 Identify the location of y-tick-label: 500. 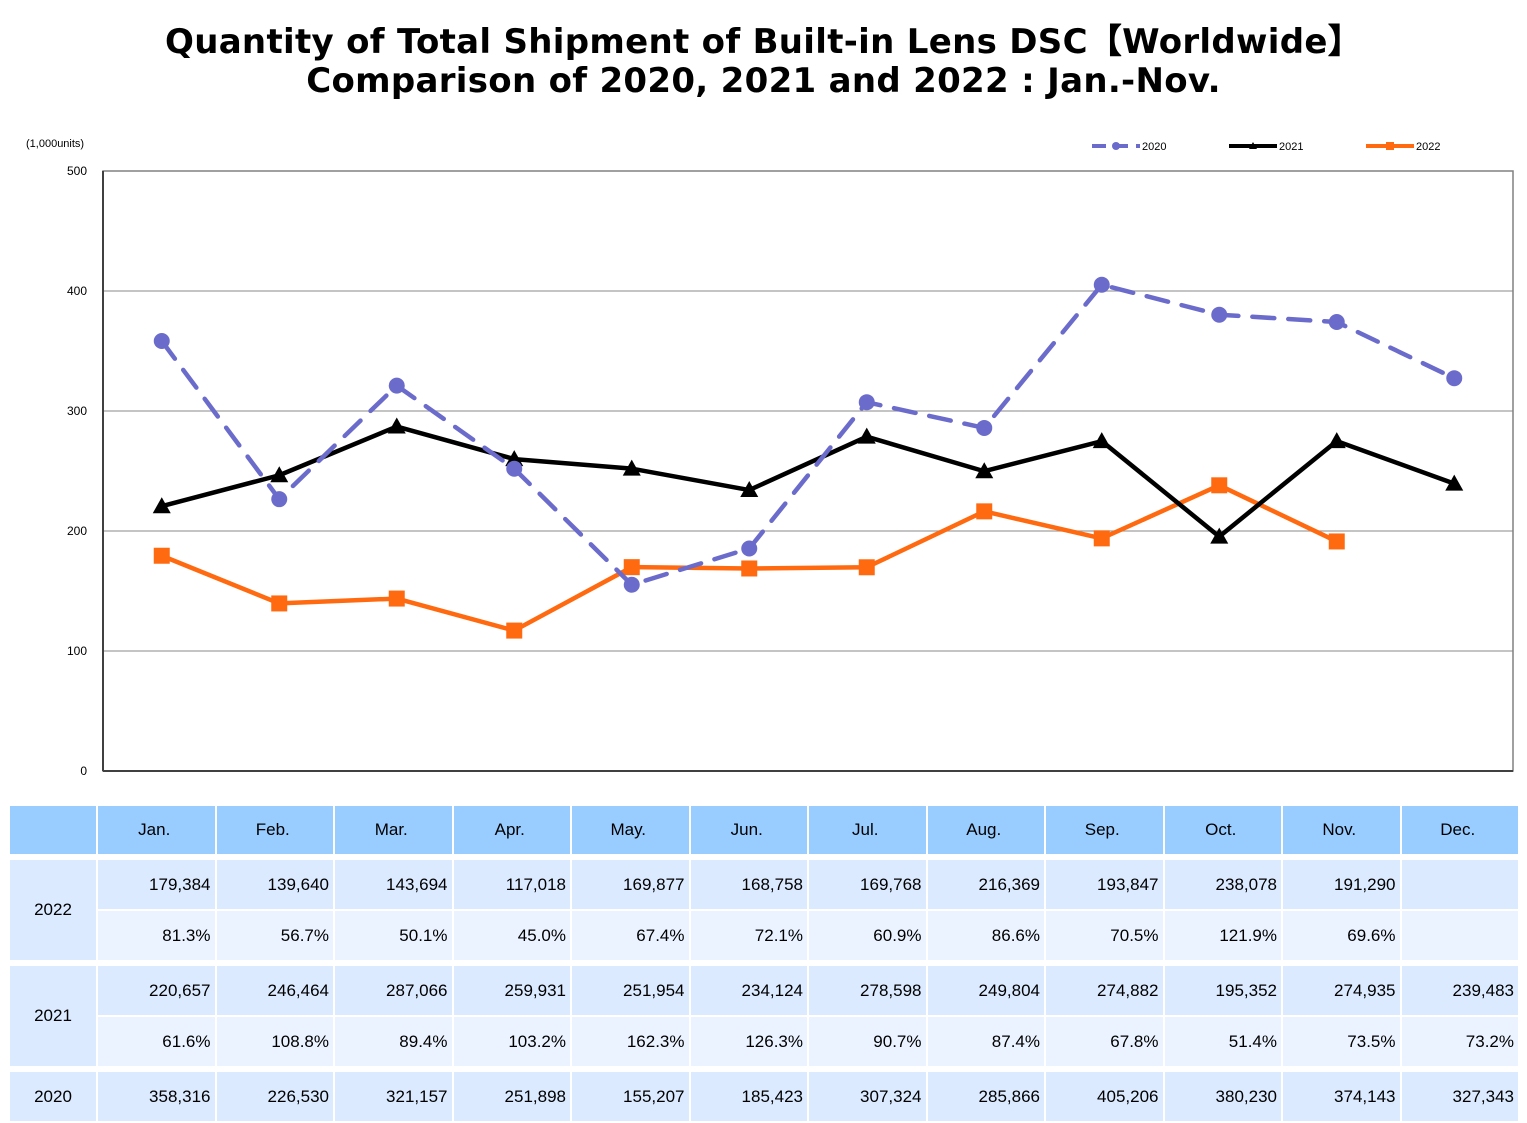
(77, 171).